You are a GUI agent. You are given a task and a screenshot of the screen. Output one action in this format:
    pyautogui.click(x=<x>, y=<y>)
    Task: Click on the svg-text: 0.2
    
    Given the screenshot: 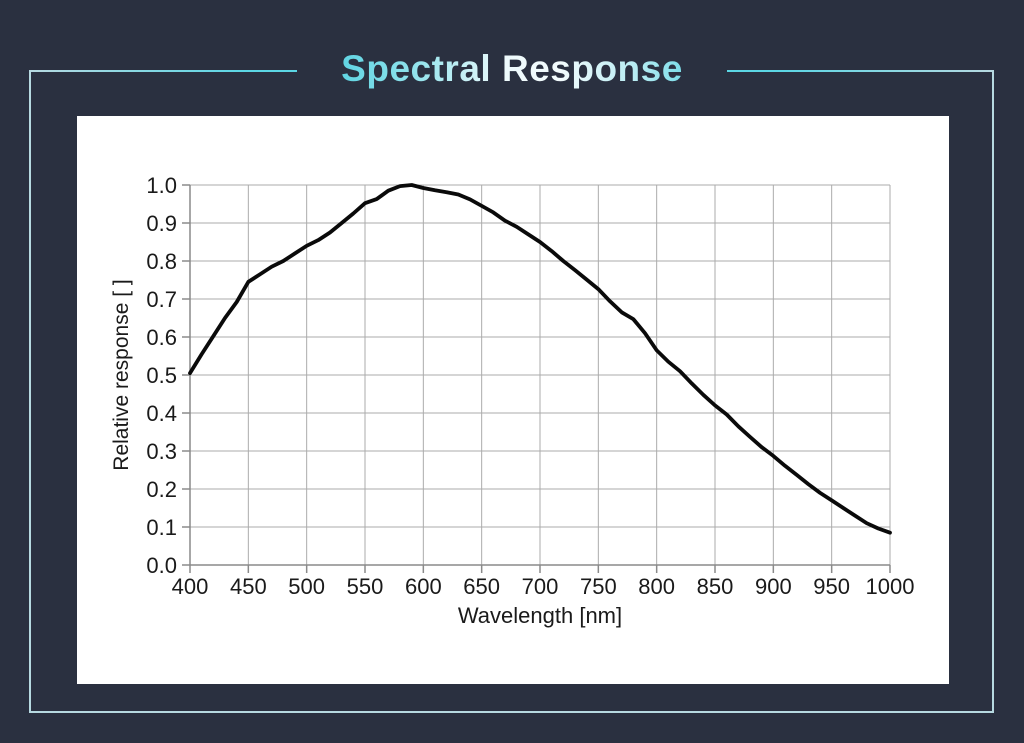 What is the action you would take?
    pyautogui.click(x=161, y=489)
    